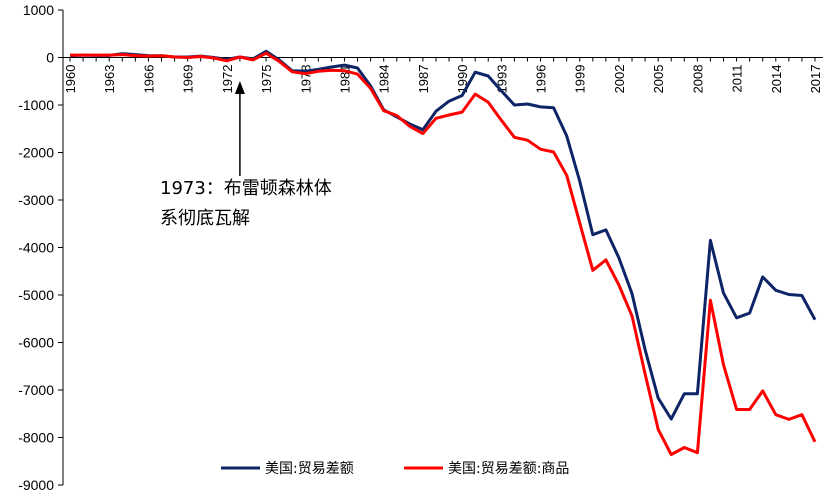  What do you see at coordinates (541, 79) in the screenshot?
I see `x-tick-label: 1996` at bounding box center [541, 79].